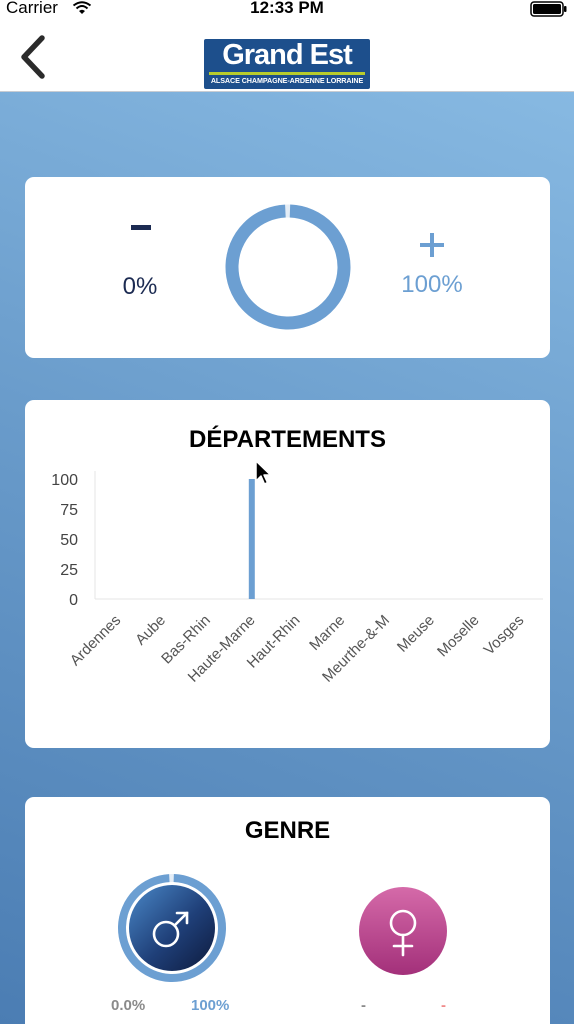 The height and width of the screenshot is (1024, 574). What do you see at coordinates (327, 633) in the screenshot?
I see `x-tick-label: Marne` at bounding box center [327, 633].